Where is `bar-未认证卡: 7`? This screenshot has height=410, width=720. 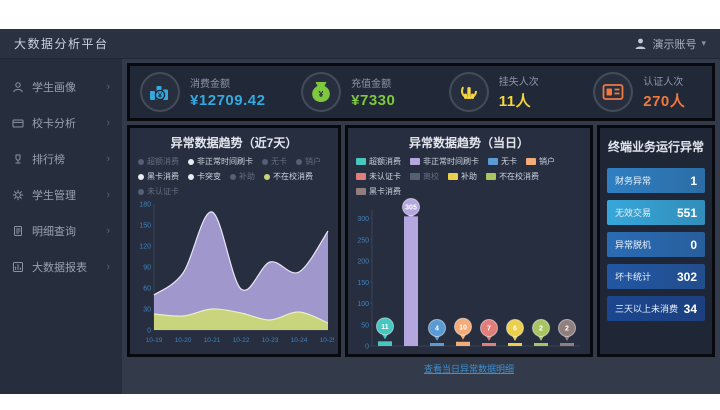
bar-未认证卡: 7 is located at coordinates (489, 332).